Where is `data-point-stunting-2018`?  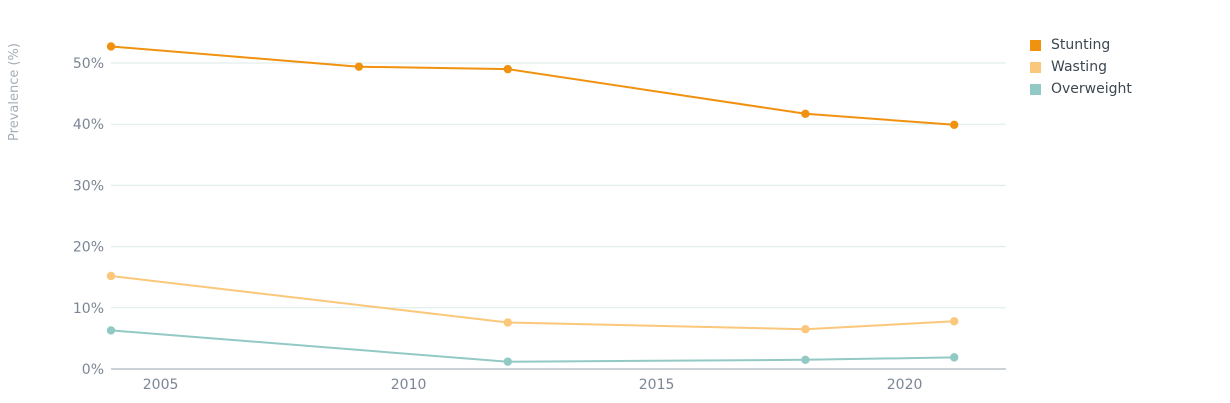 data-point-stunting-2018 is located at coordinates (805, 113).